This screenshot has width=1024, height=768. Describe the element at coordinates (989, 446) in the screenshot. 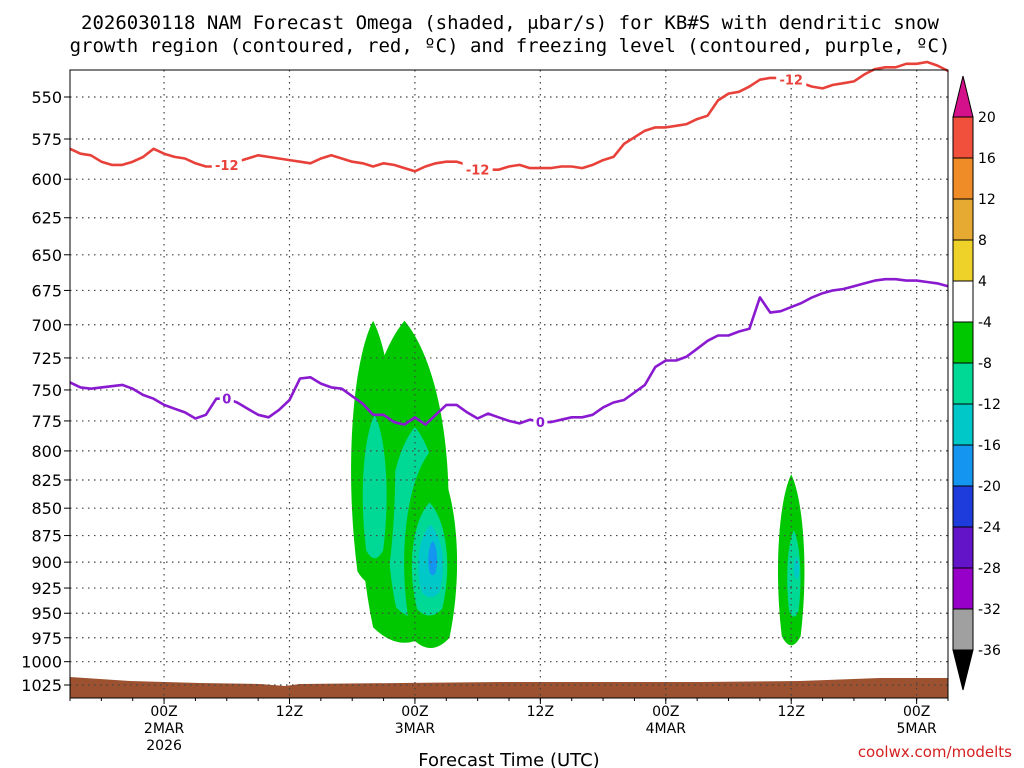

I see `colorbar-label: -16` at that location.